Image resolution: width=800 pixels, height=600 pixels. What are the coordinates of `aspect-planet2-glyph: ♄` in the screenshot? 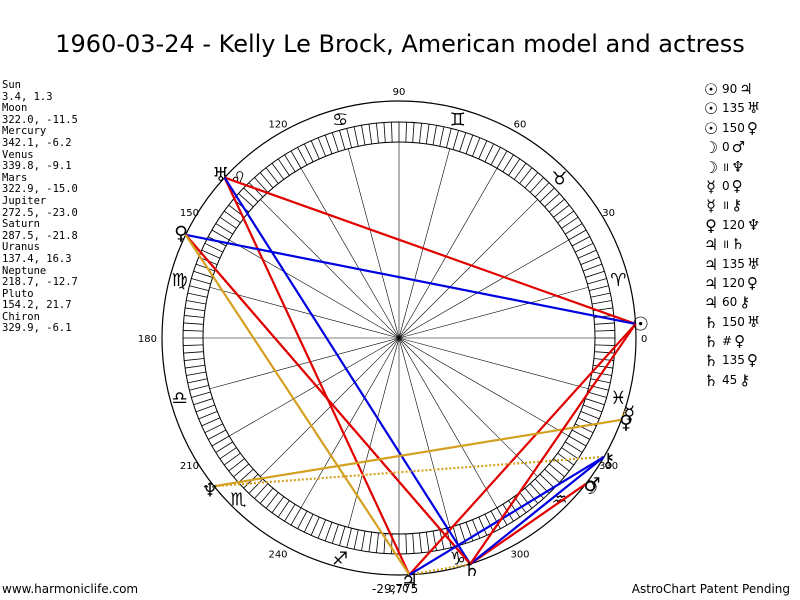 It's located at (738, 244).